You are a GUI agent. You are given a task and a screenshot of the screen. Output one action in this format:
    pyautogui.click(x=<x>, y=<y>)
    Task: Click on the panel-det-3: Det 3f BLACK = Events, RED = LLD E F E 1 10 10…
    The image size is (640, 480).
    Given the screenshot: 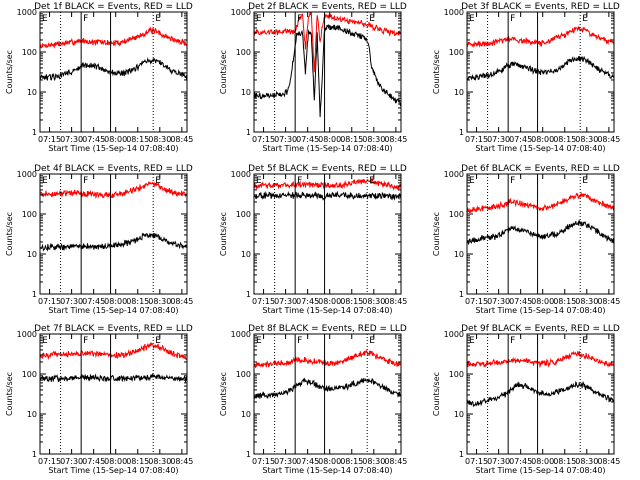 What is the action you would take?
    pyautogui.click(x=526, y=77)
    